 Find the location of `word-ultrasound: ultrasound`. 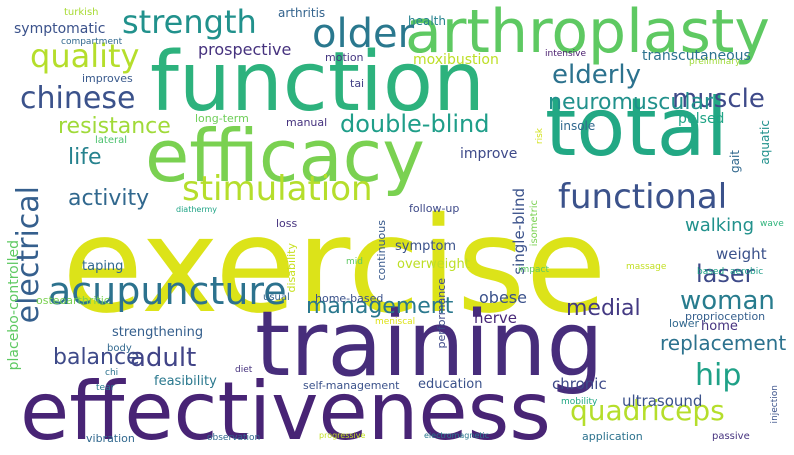

word-ultrasound: ultrasound is located at coordinates (662, 401).